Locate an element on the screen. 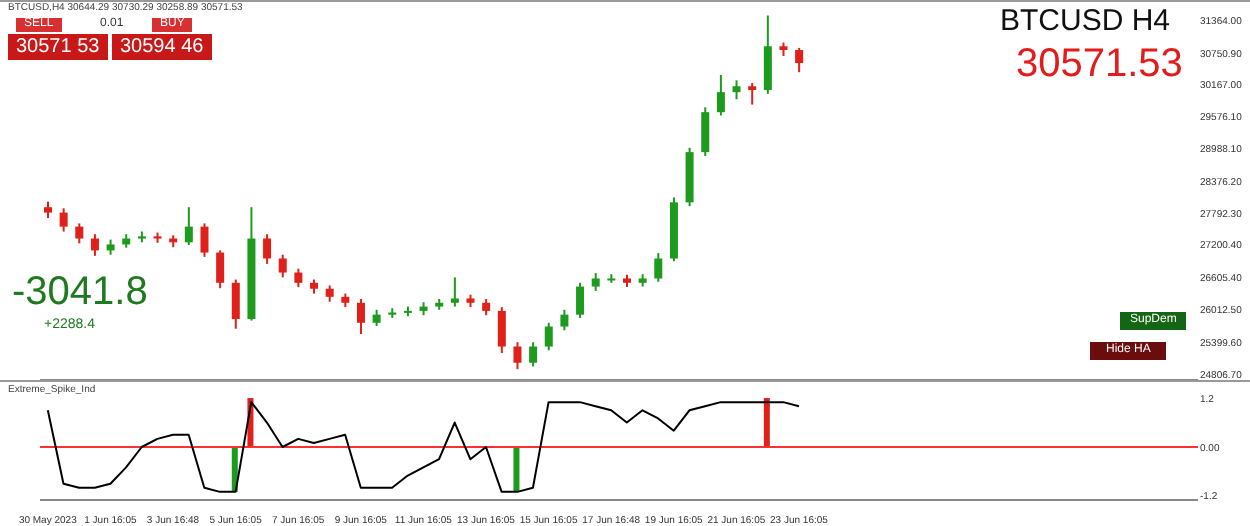 This screenshot has height=526, width=1250. line-series is located at coordinates (423, 447).